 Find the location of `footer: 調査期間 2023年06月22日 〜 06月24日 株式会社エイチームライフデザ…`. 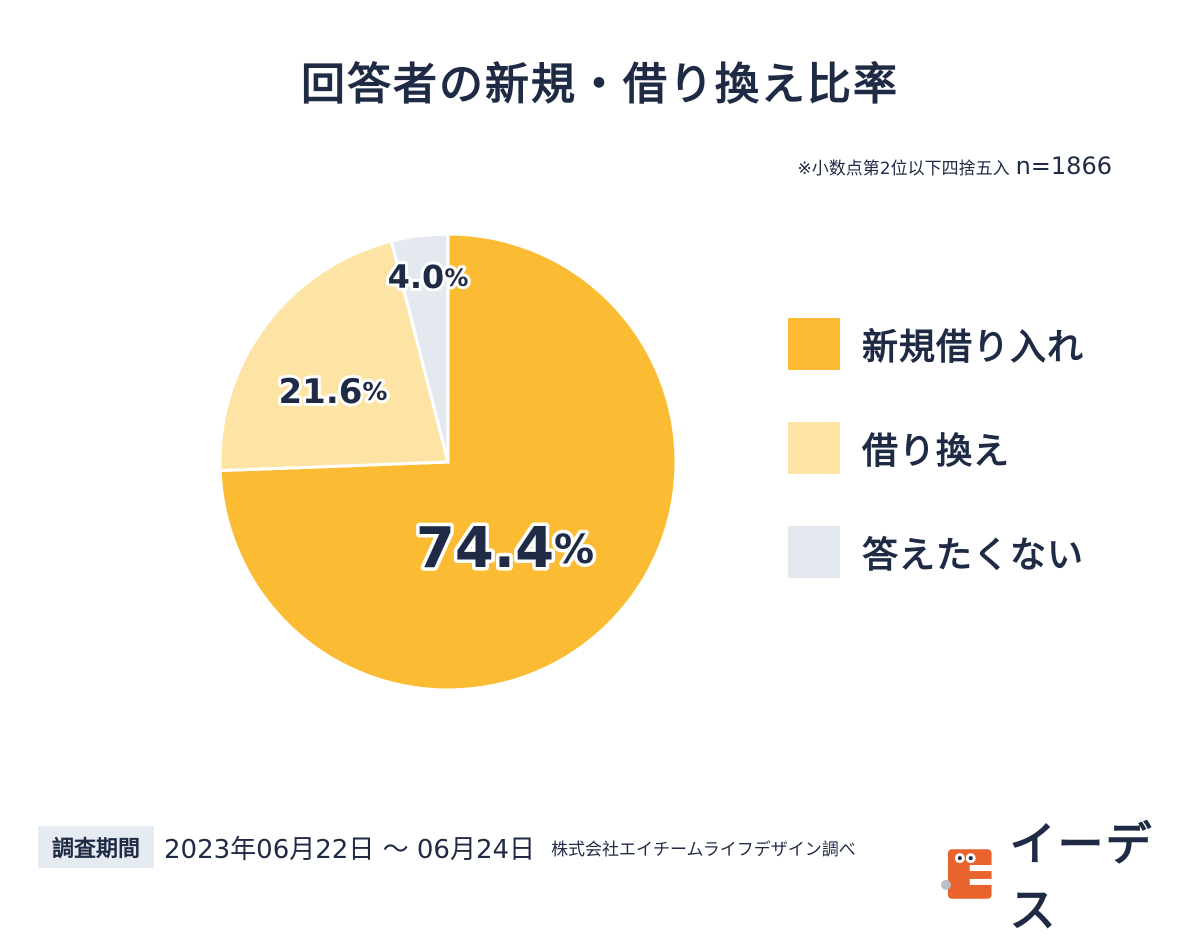

footer: 調査期間 2023年06月22日 〜 06月24日 株式会社エイチームライフデザ… is located at coordinates (447, 847).